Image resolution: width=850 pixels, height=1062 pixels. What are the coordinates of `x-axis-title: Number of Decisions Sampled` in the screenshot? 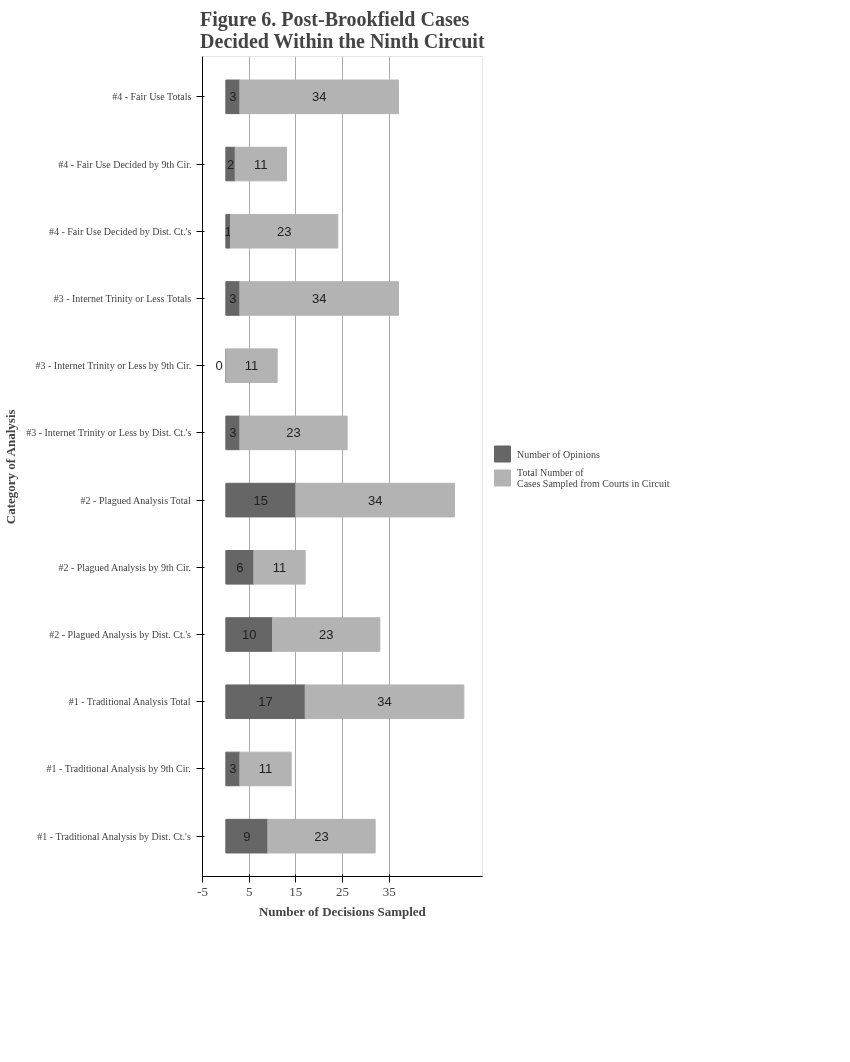 It's located at (342, 911).